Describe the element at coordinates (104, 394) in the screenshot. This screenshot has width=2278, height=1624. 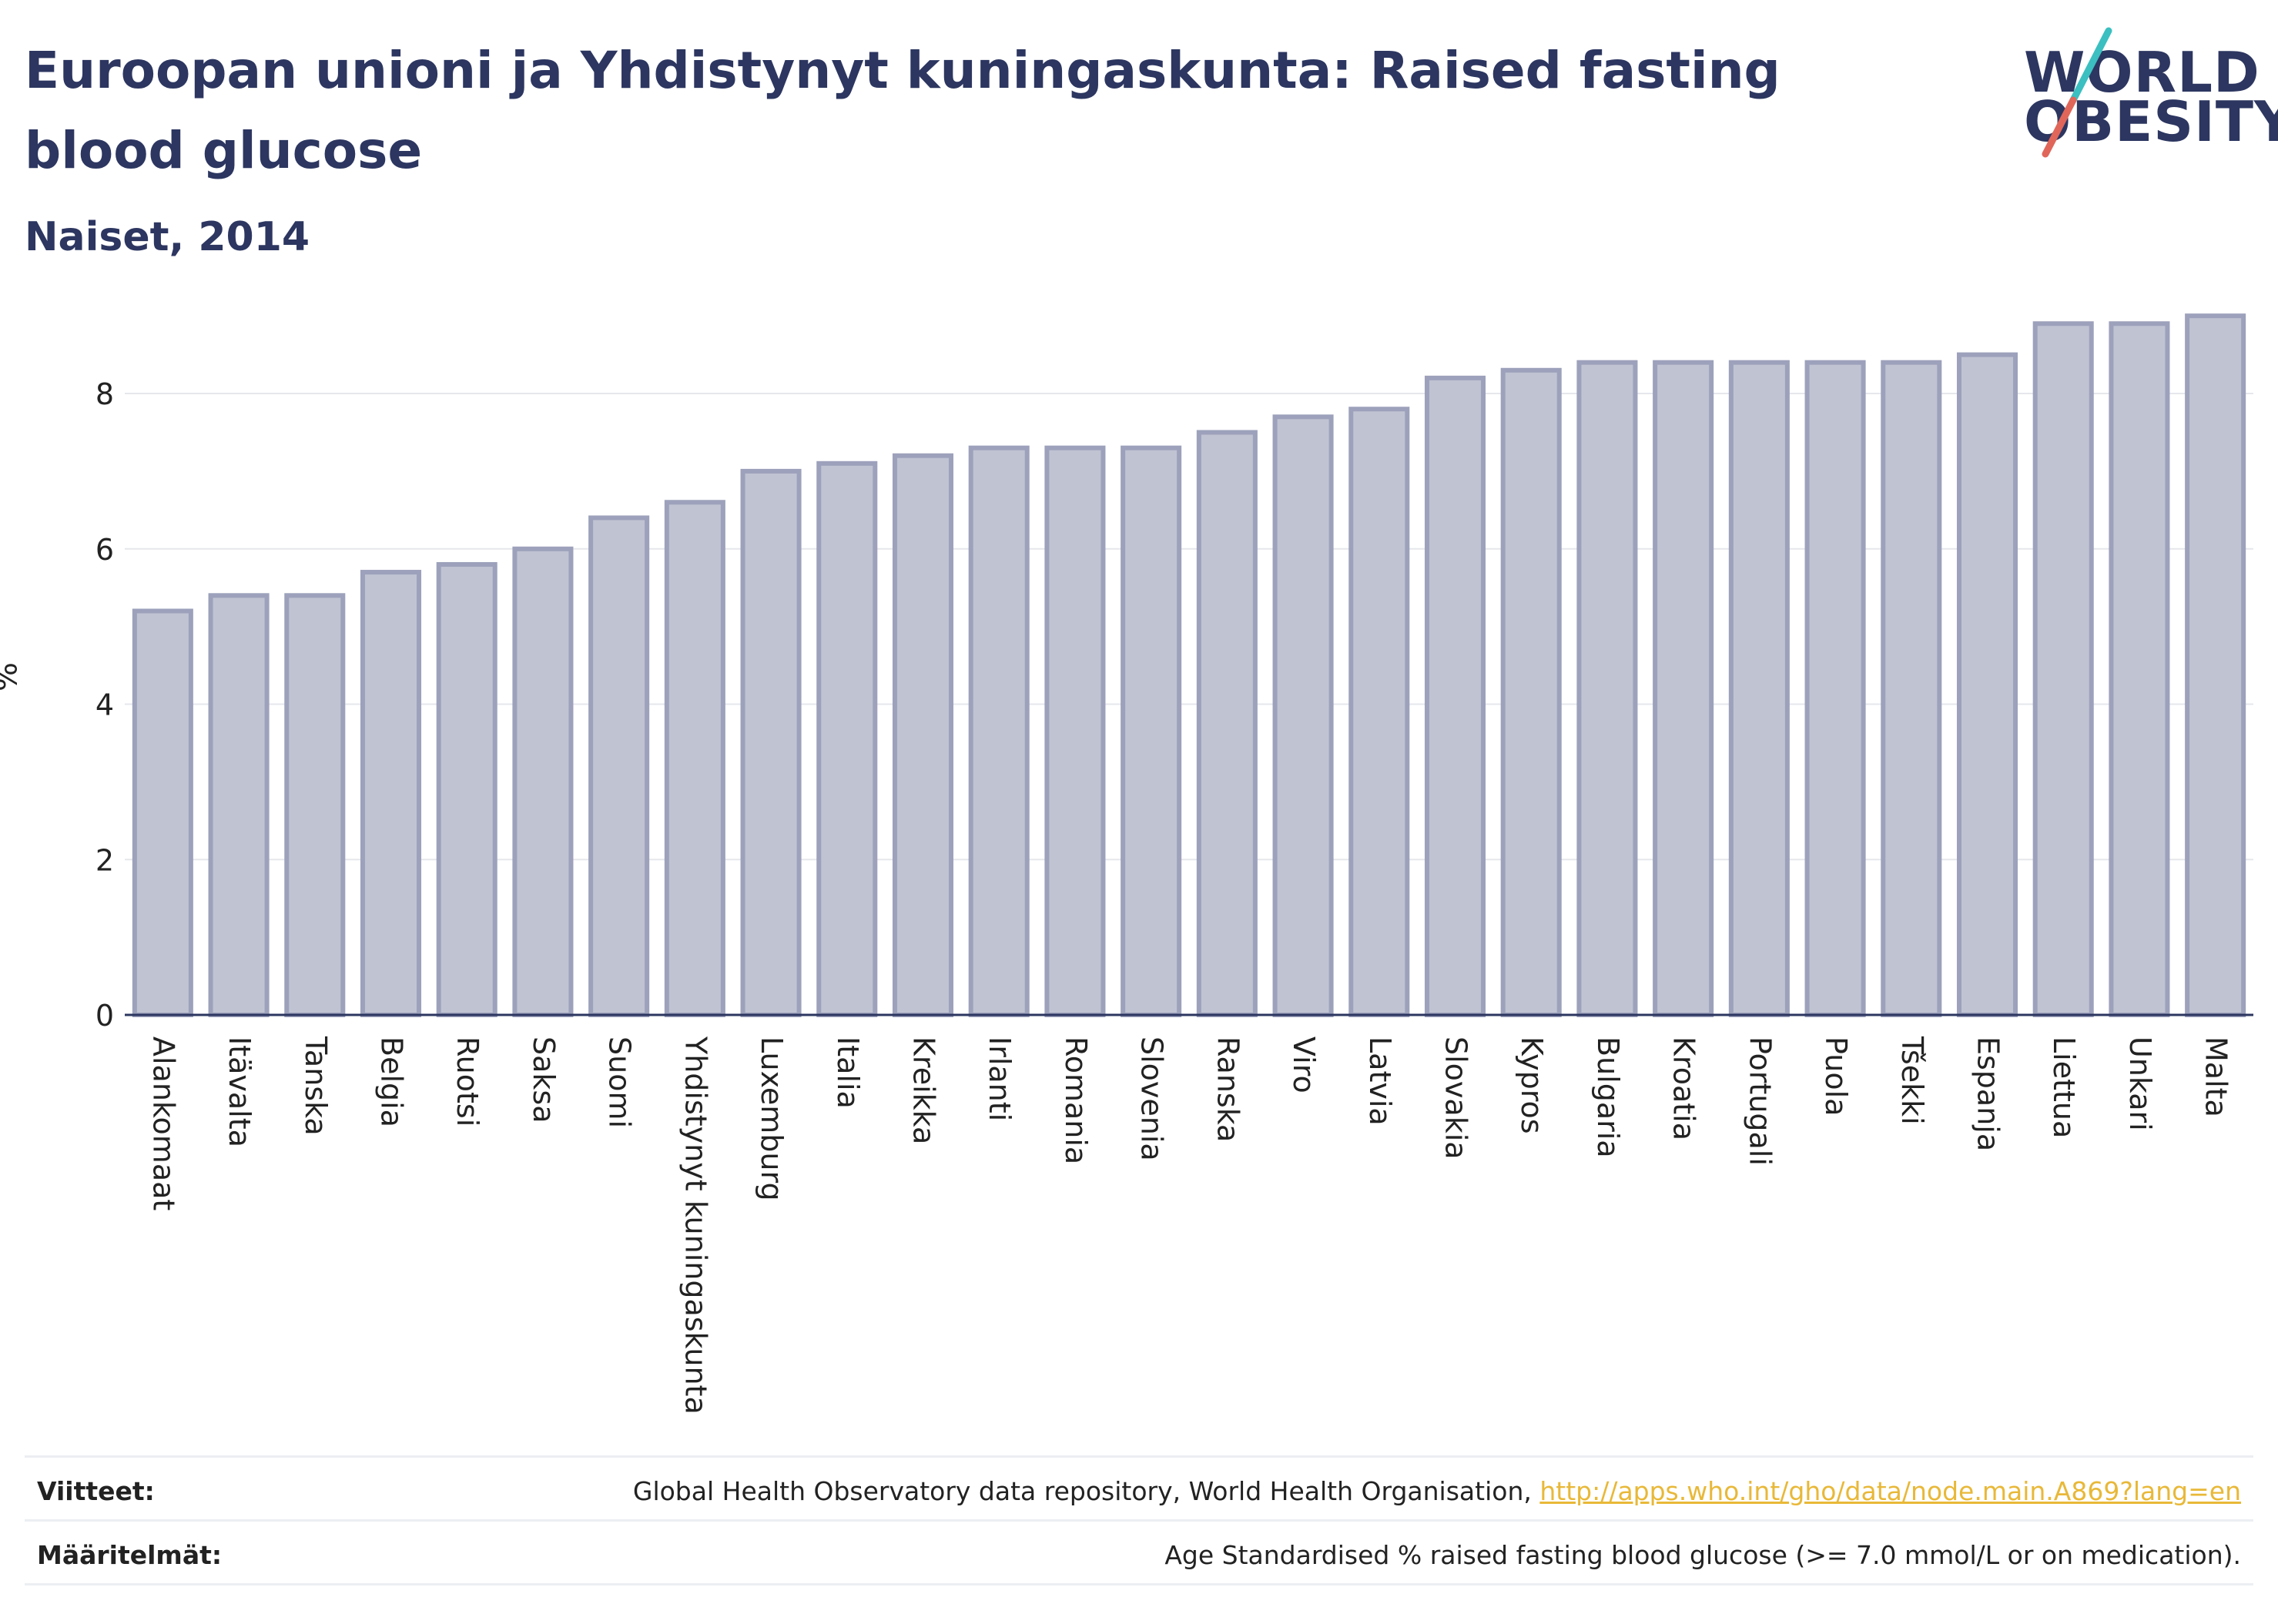
I see `y-tick-label: 8` at that location.